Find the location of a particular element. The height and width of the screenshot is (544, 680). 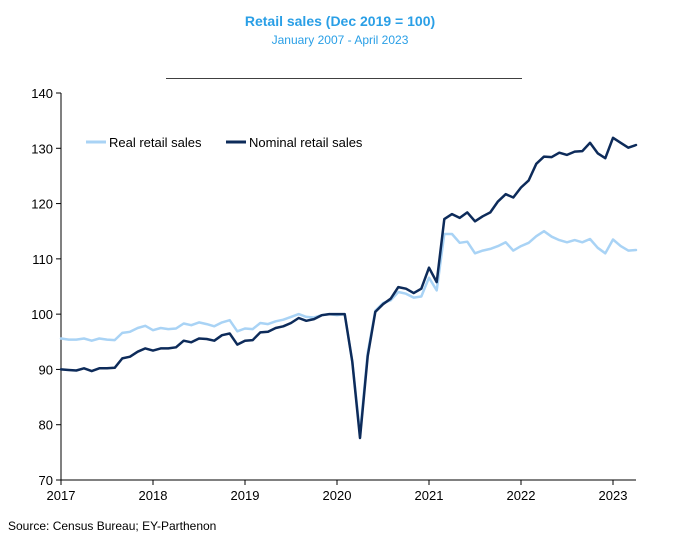

y-tick-label: 90 is located at coordinates (46, 369).